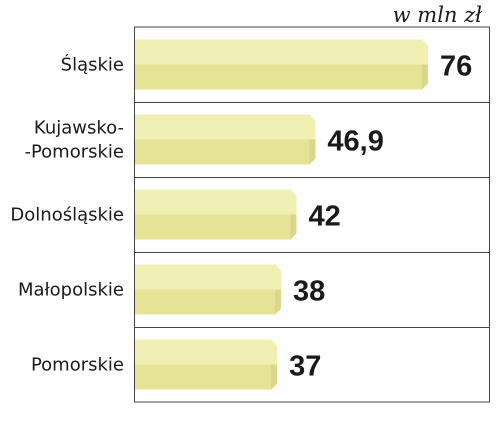 This screenshot has height=421, width=500. I want to click on unit-label: w mln zł, so click(438, 15).